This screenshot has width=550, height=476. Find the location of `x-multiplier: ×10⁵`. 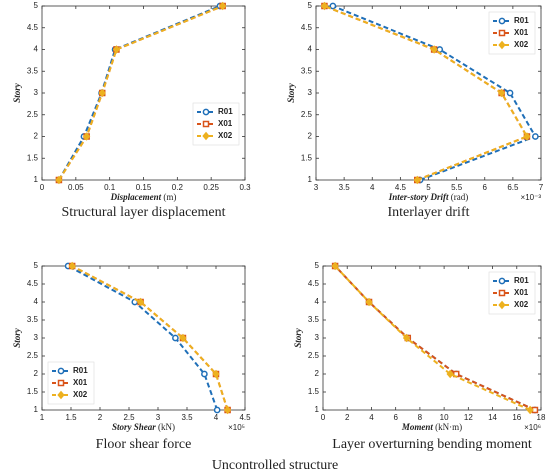

x-multiplier: ×10⁵ is located at coordinates (236, 427).